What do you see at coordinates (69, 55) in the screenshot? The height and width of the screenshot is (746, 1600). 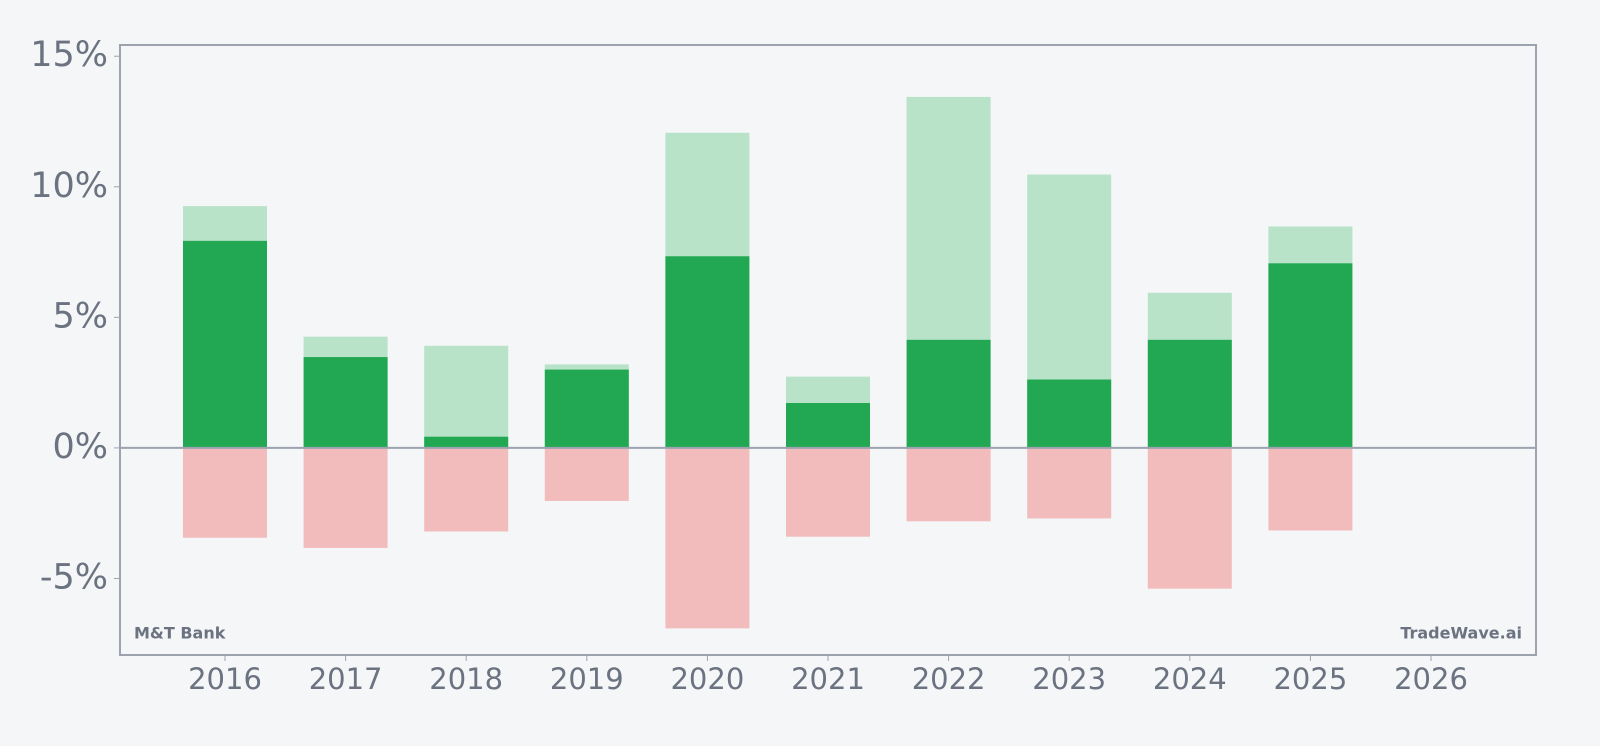 I see `y-tick-label: 15%` at bounding box center [69, 55].